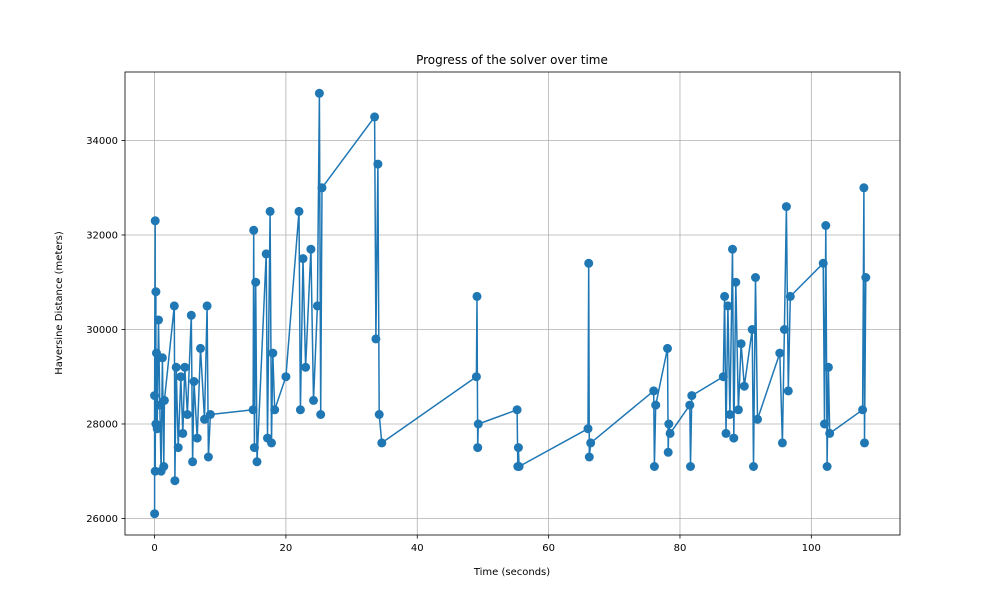 The width and height of the screenshot is (1000, 600). I want to click on x-tick-label: 80, so click(680, 548).